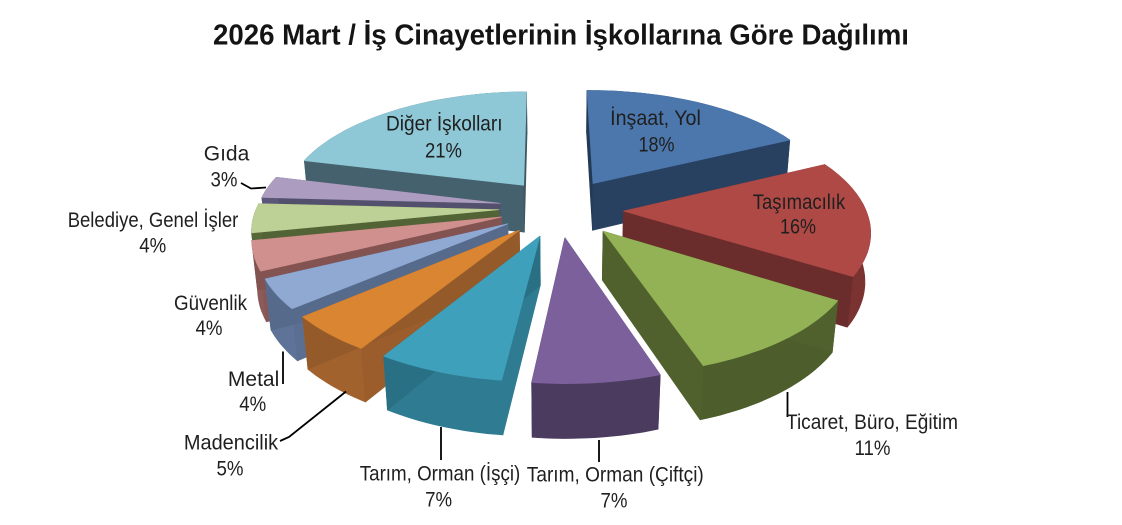 The width and height of the screenshot is (1122, 525). What do you see at coordinates (615, 475) in the screenshot?
I see `svg-text: Tarım, Orman (Çiftçi)` at bounding box center [615, 475].